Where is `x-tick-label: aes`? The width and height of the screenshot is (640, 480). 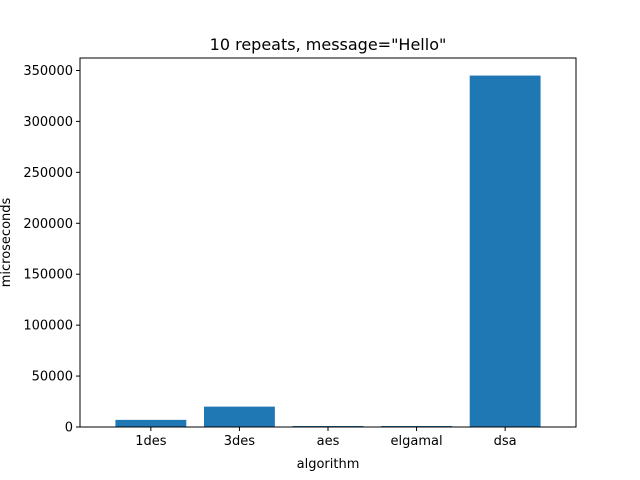
x-tick-label: aes is located at coordinates (328, 441).